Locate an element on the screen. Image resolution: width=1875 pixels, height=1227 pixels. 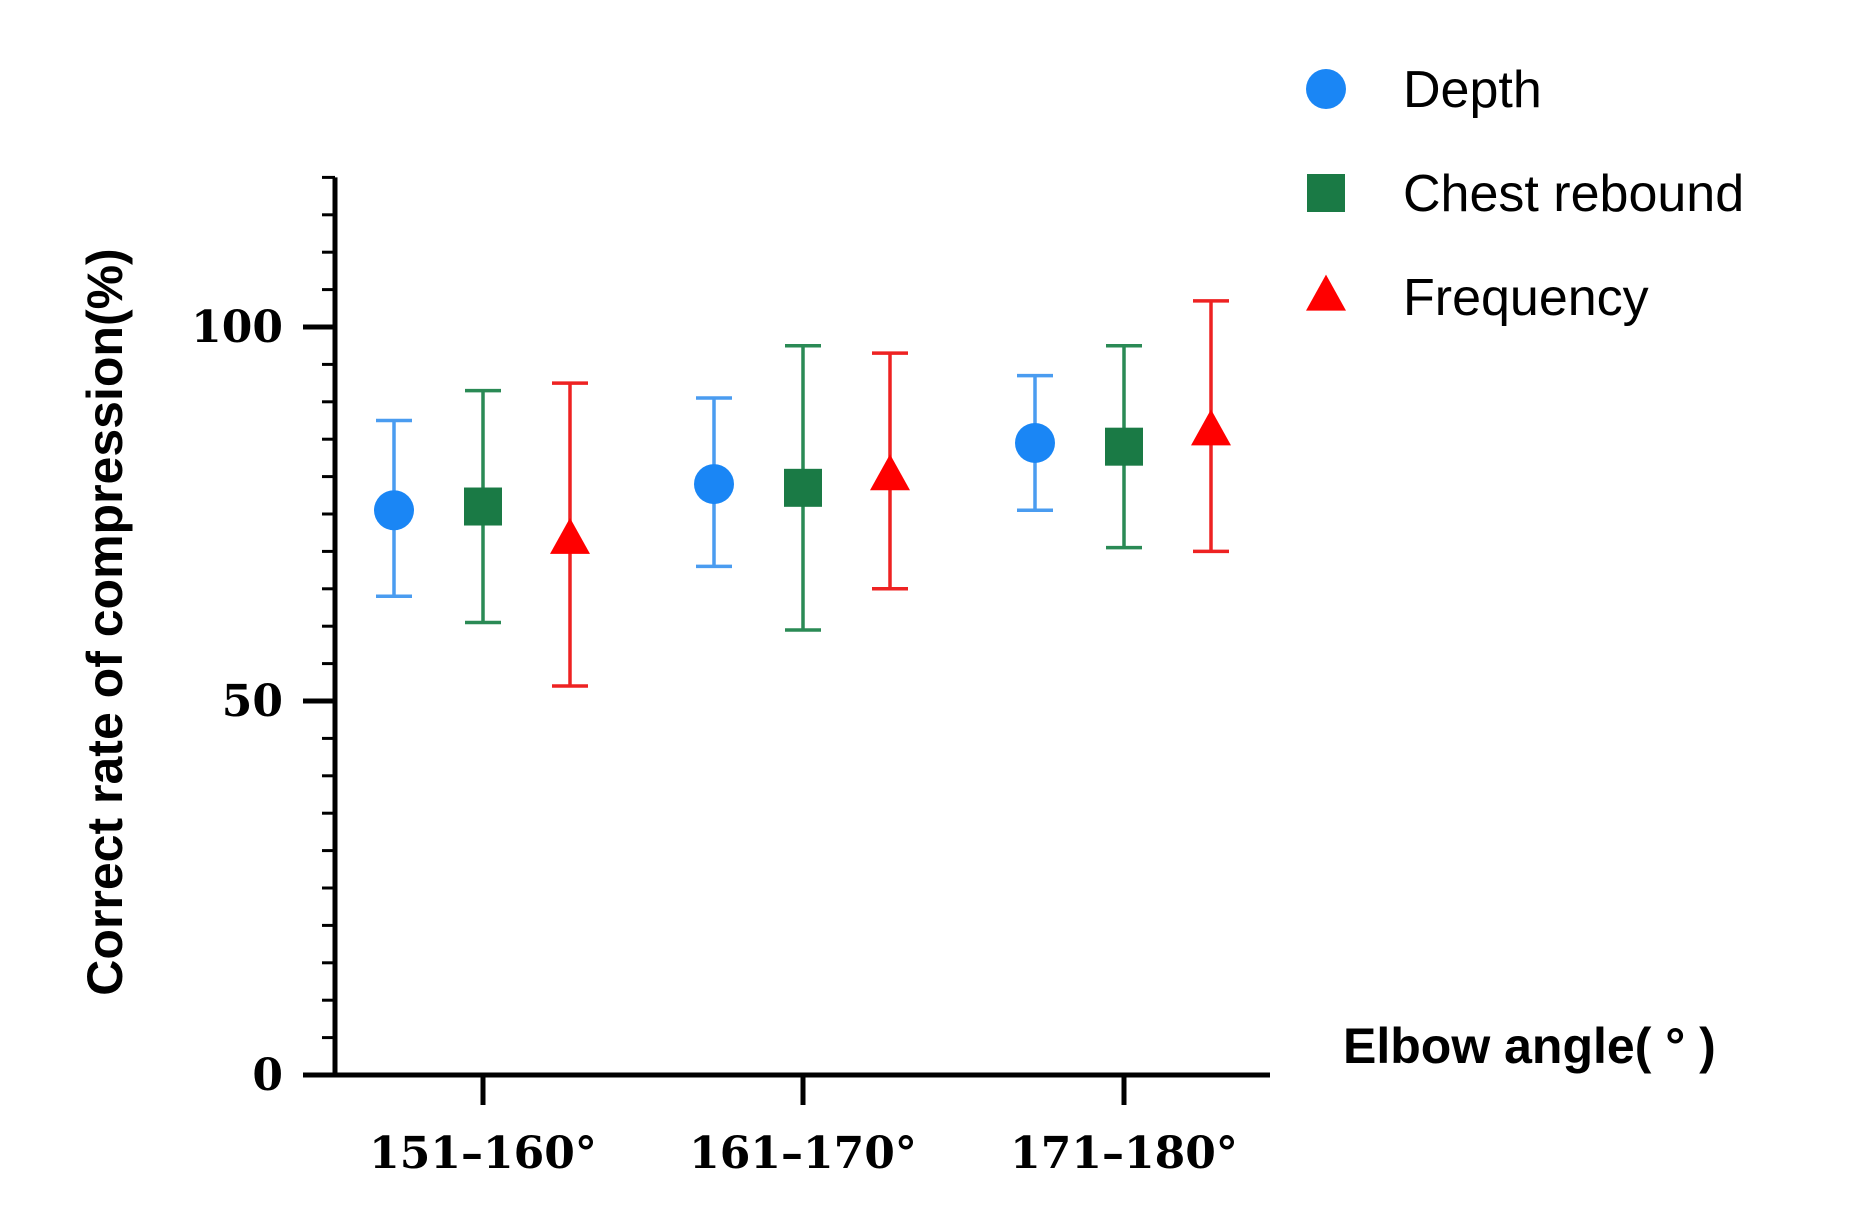
x-tick-label: 171–180° is located at coordinates (1124, 1153).